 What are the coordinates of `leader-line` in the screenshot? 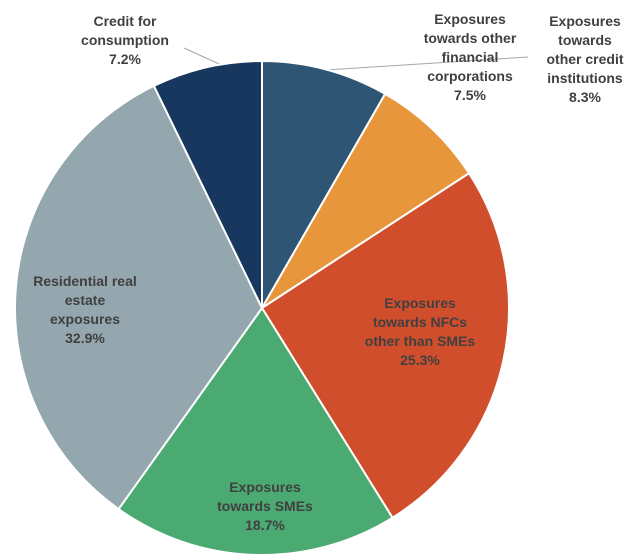 It's located at (427, 63).